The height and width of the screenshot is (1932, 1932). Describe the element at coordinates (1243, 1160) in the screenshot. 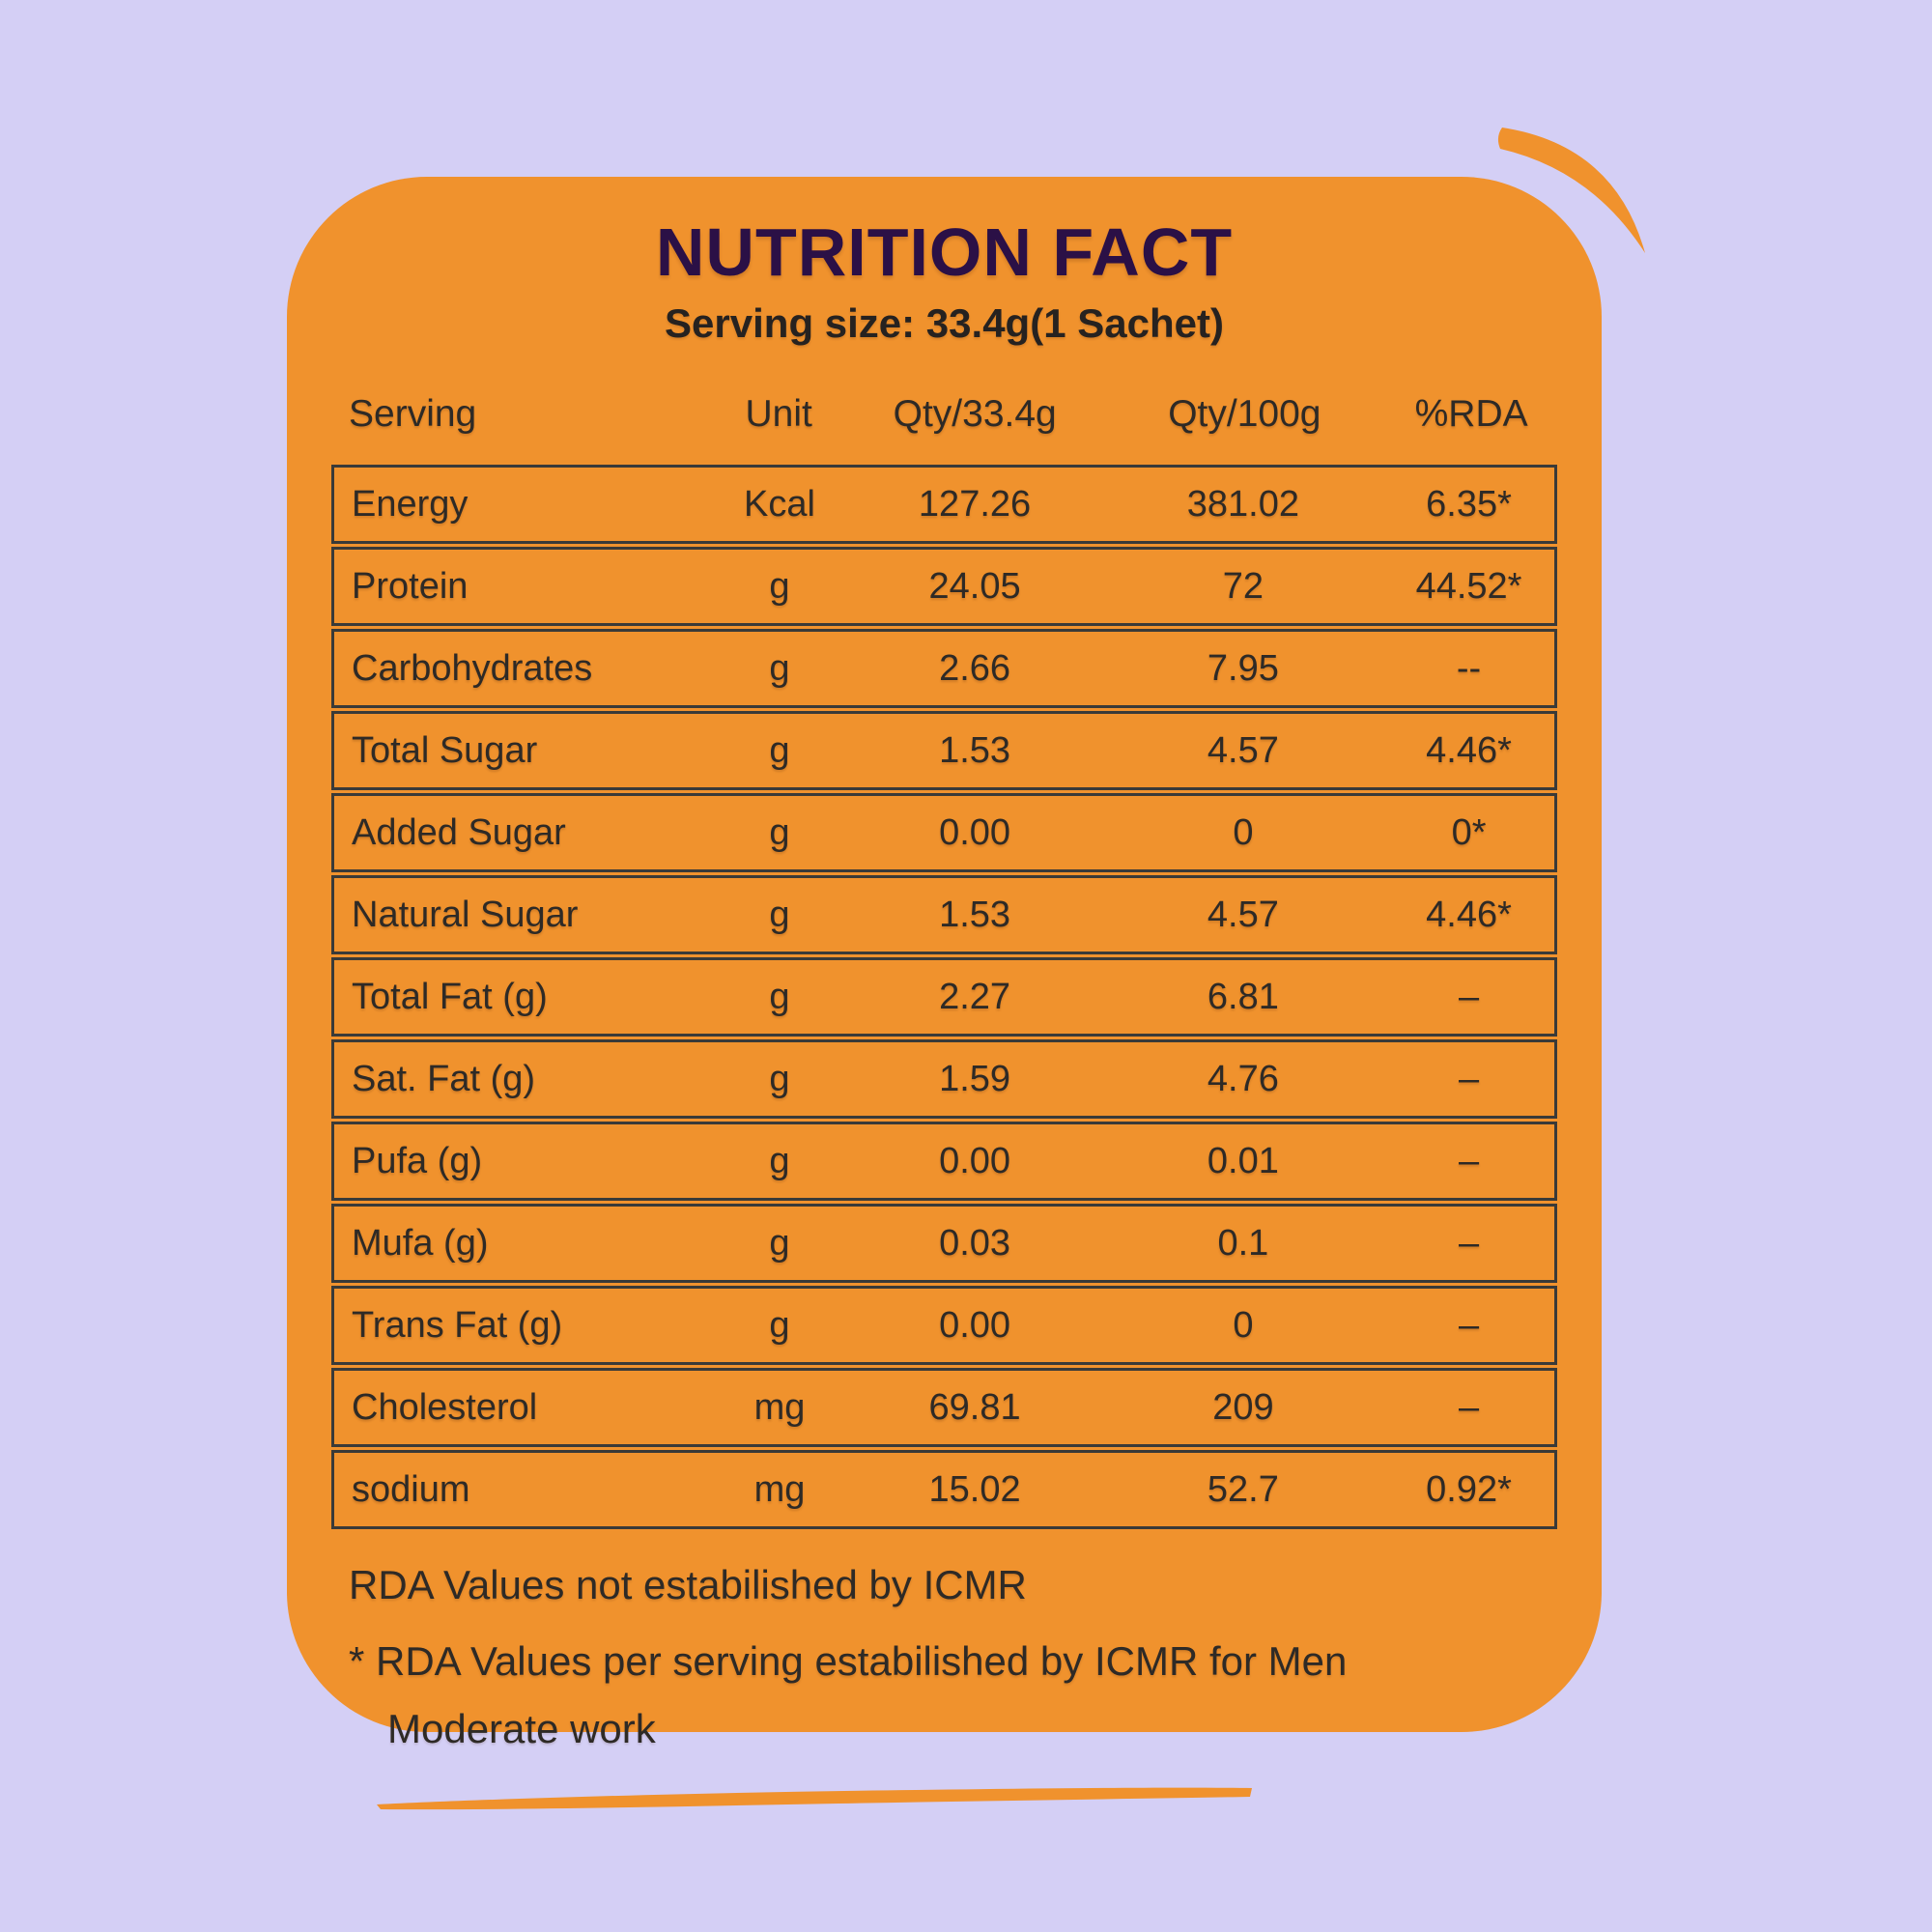

I see `qty-per-100g: 0.01` at that location.